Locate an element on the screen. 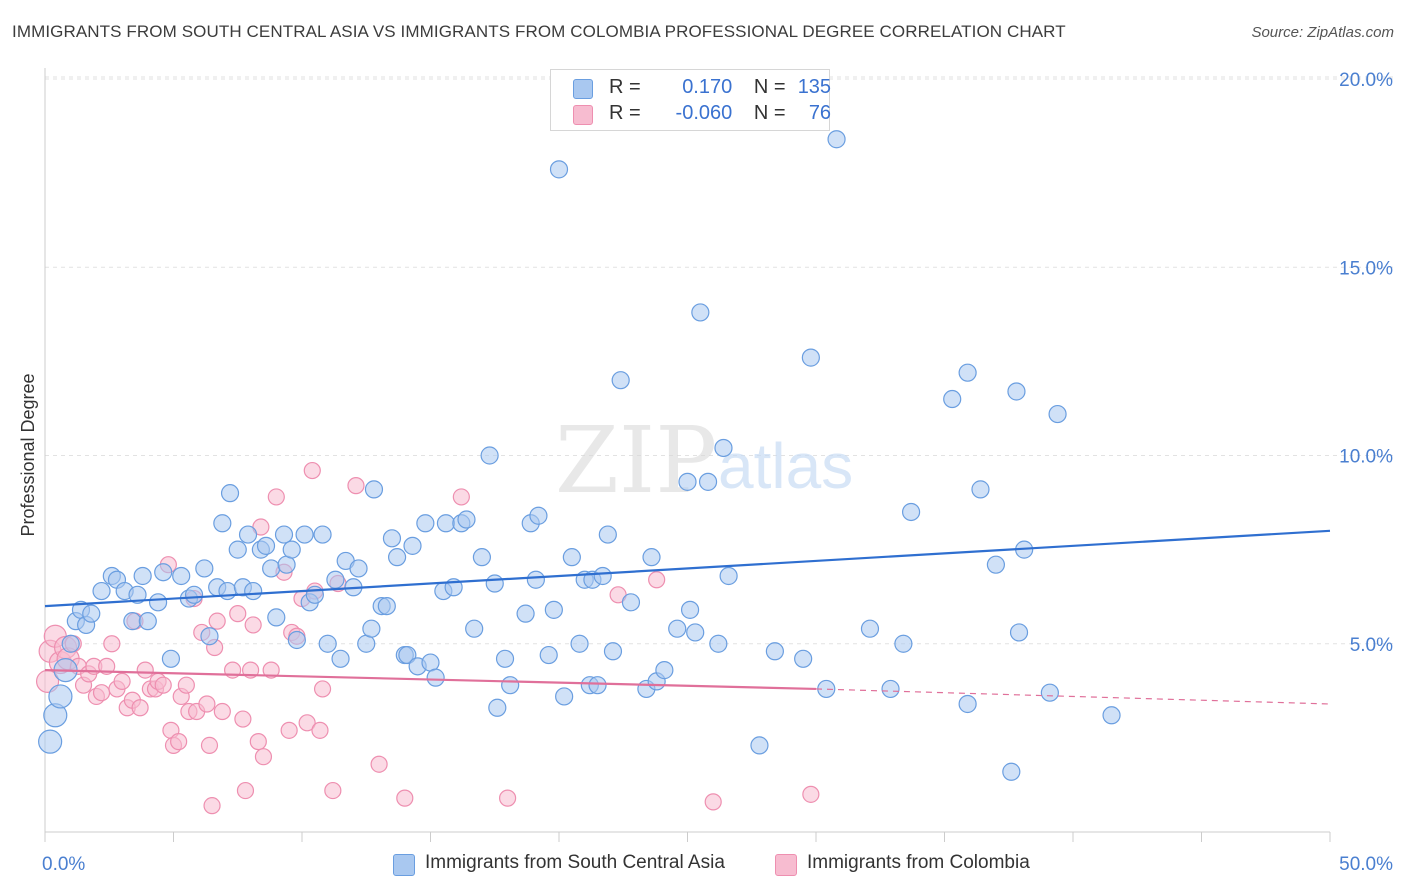  legend-n-value-blue: 135 is located at coordinates (814, 87).